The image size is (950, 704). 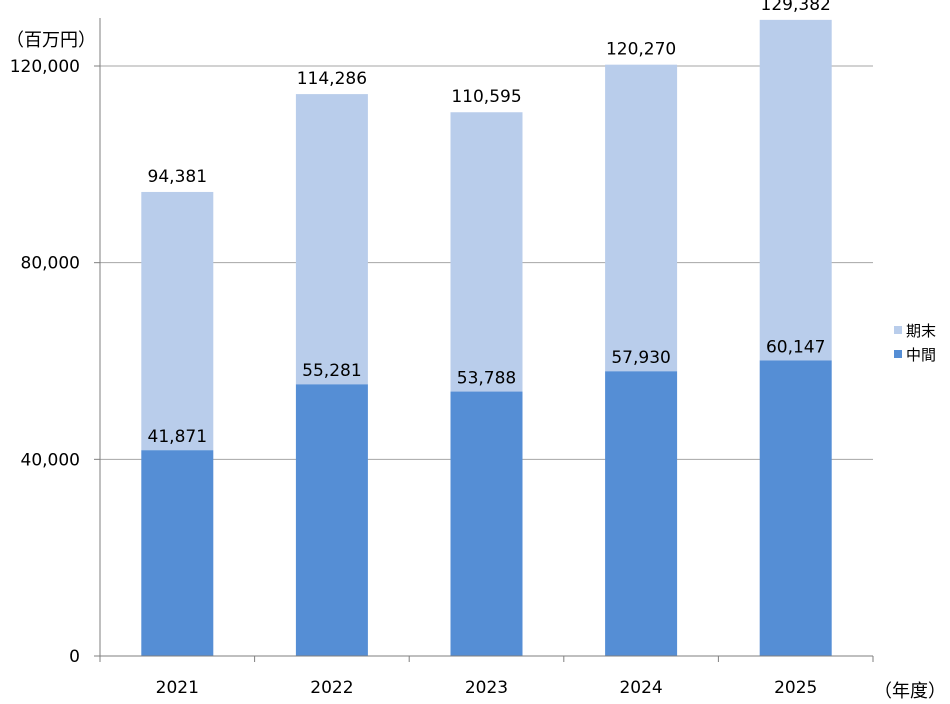 I want to click on legend-swatch-chukan, so click(x=898, y=354).